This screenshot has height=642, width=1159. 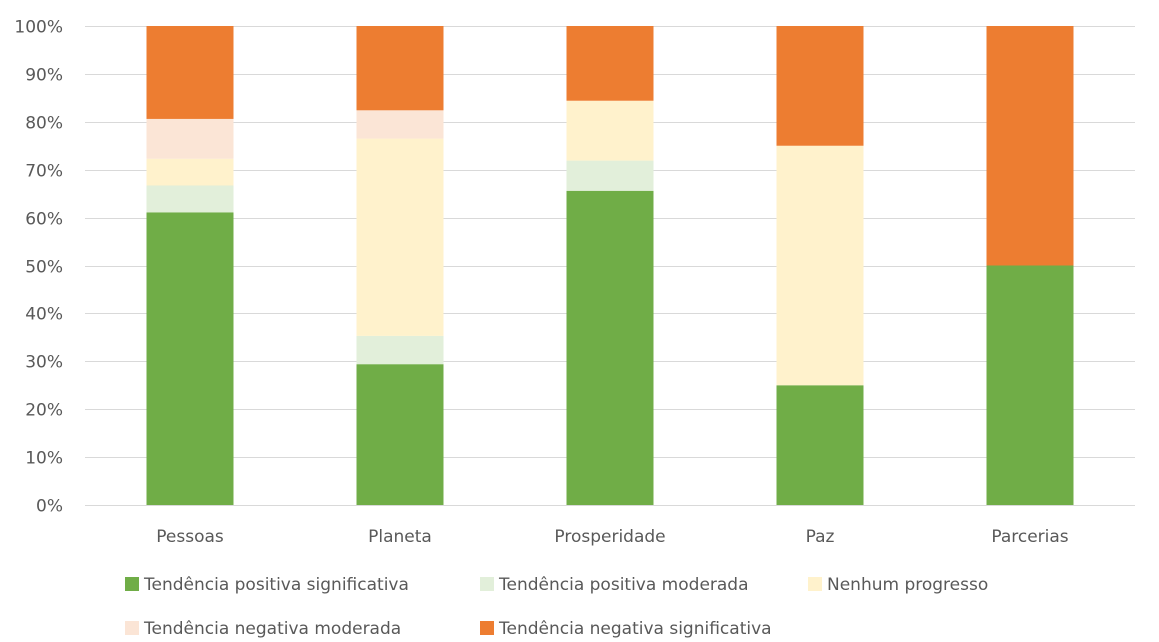 What do you see at coordinates (44, 76) in the screenshot?
I see `y-tick-label: 90%` at bounding box center [44, 76].